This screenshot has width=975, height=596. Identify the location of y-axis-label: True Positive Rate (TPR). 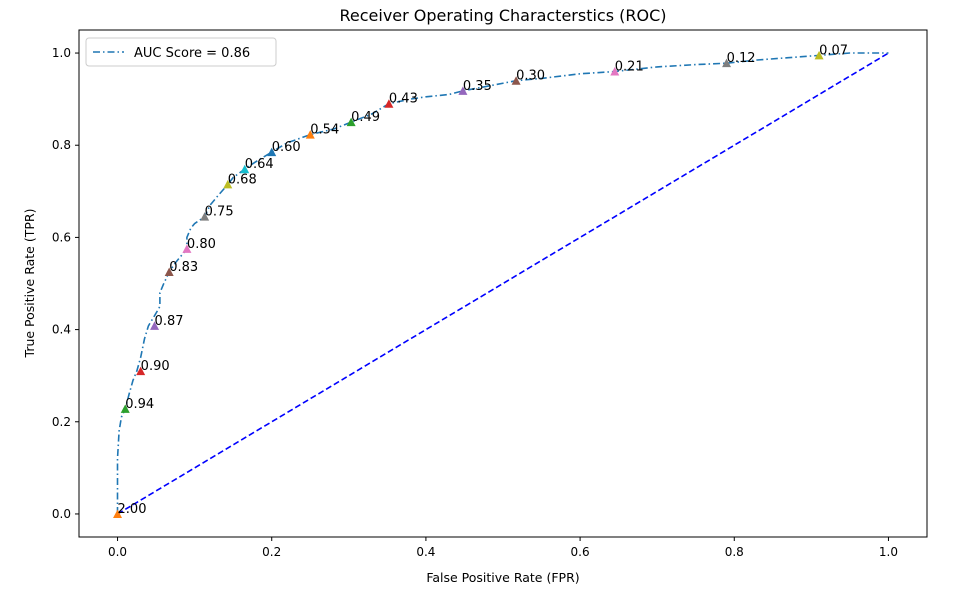
(29, 284).